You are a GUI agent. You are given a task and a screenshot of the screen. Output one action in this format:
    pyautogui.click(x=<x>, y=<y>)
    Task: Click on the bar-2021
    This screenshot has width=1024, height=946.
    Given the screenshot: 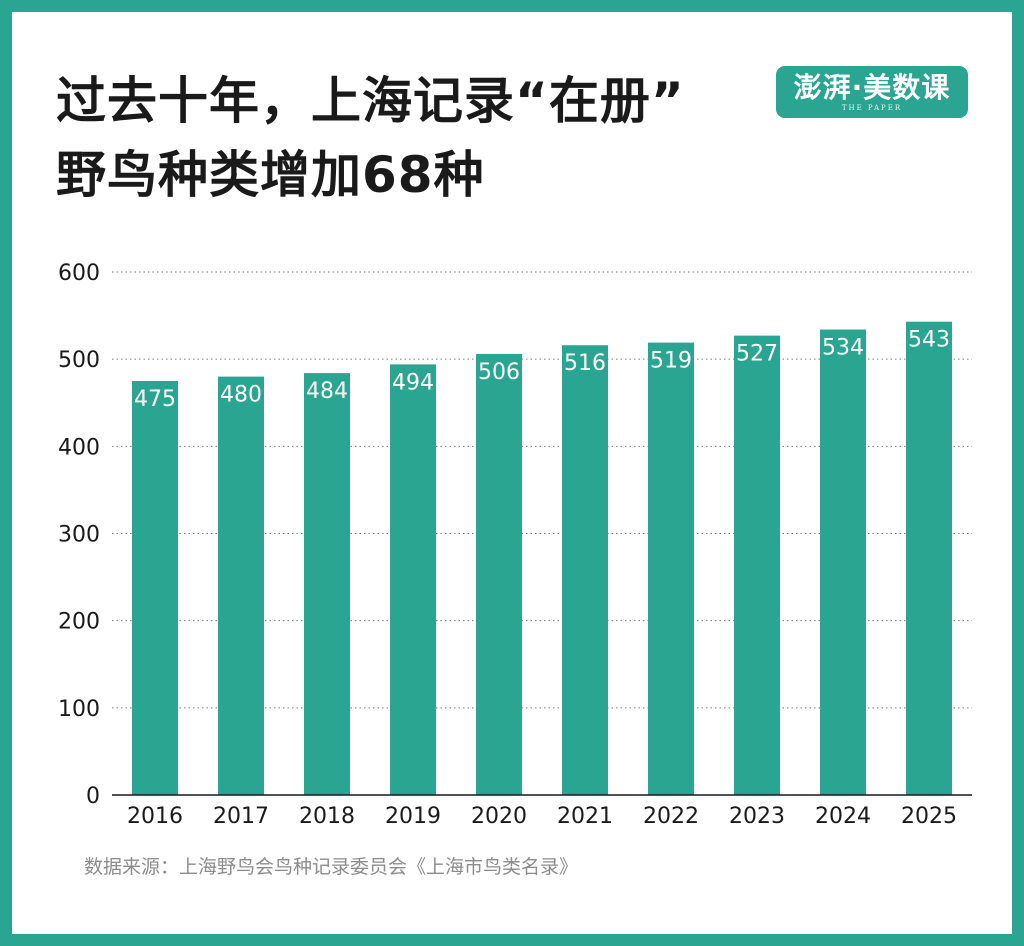 What is the action you would take?
    pyautogui.click(x=585, y=570)
    